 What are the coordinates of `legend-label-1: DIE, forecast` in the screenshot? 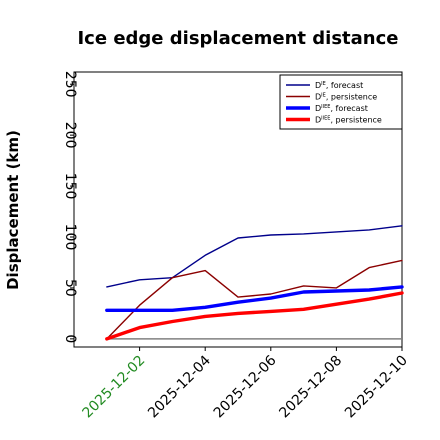 It's located at (339, 85).